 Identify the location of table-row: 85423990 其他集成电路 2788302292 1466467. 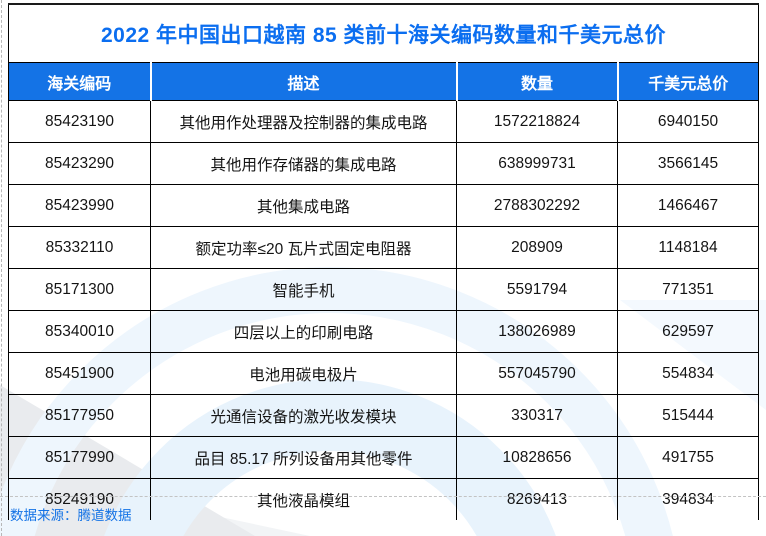
(384, 205).